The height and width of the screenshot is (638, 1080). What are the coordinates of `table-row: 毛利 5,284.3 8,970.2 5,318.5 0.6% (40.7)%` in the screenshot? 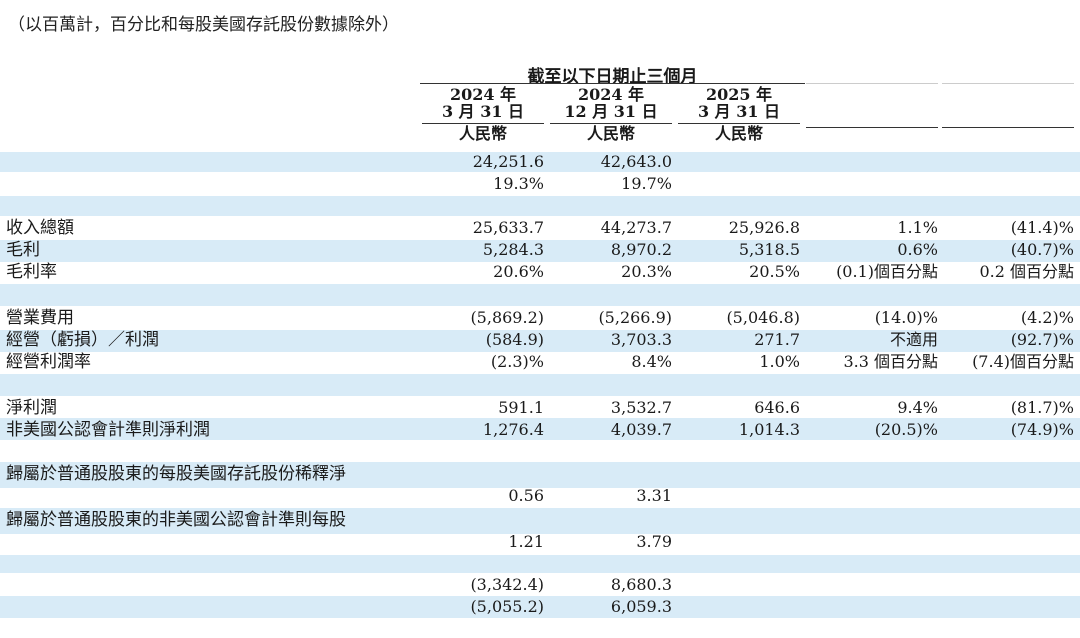 It's located at (540, 250).